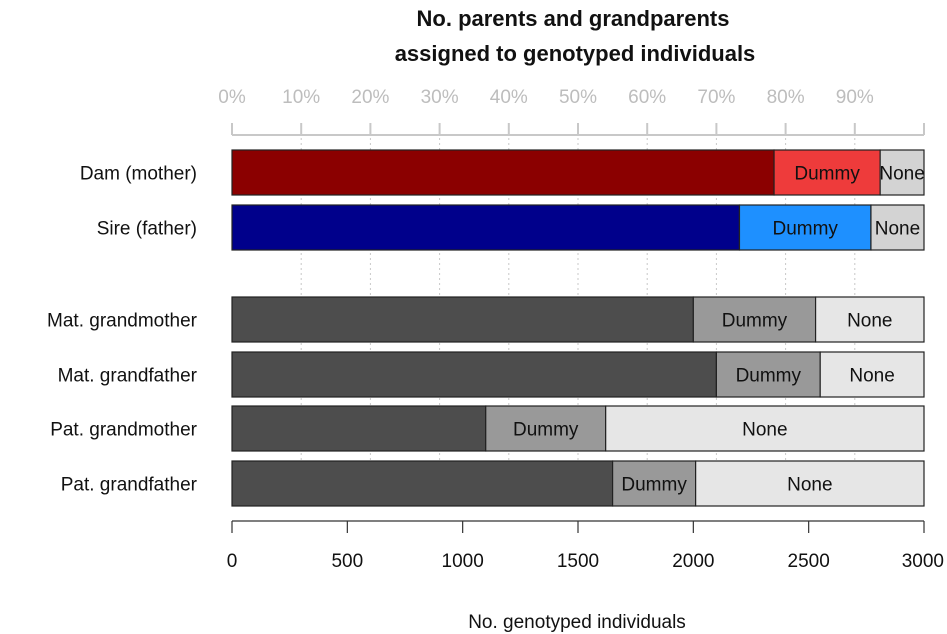 Image resolution: width=947 pixels, height=634 pixels. I want to click on x-tick-label: 0, so click(232, 561).